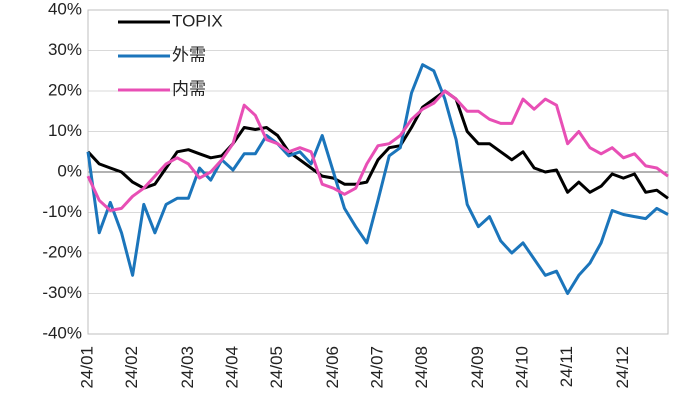 The image size is (676, 410). Describe the element at coordinates (231, 367) in the screenshot. I see `x-tick-label: 24/04` at that location.